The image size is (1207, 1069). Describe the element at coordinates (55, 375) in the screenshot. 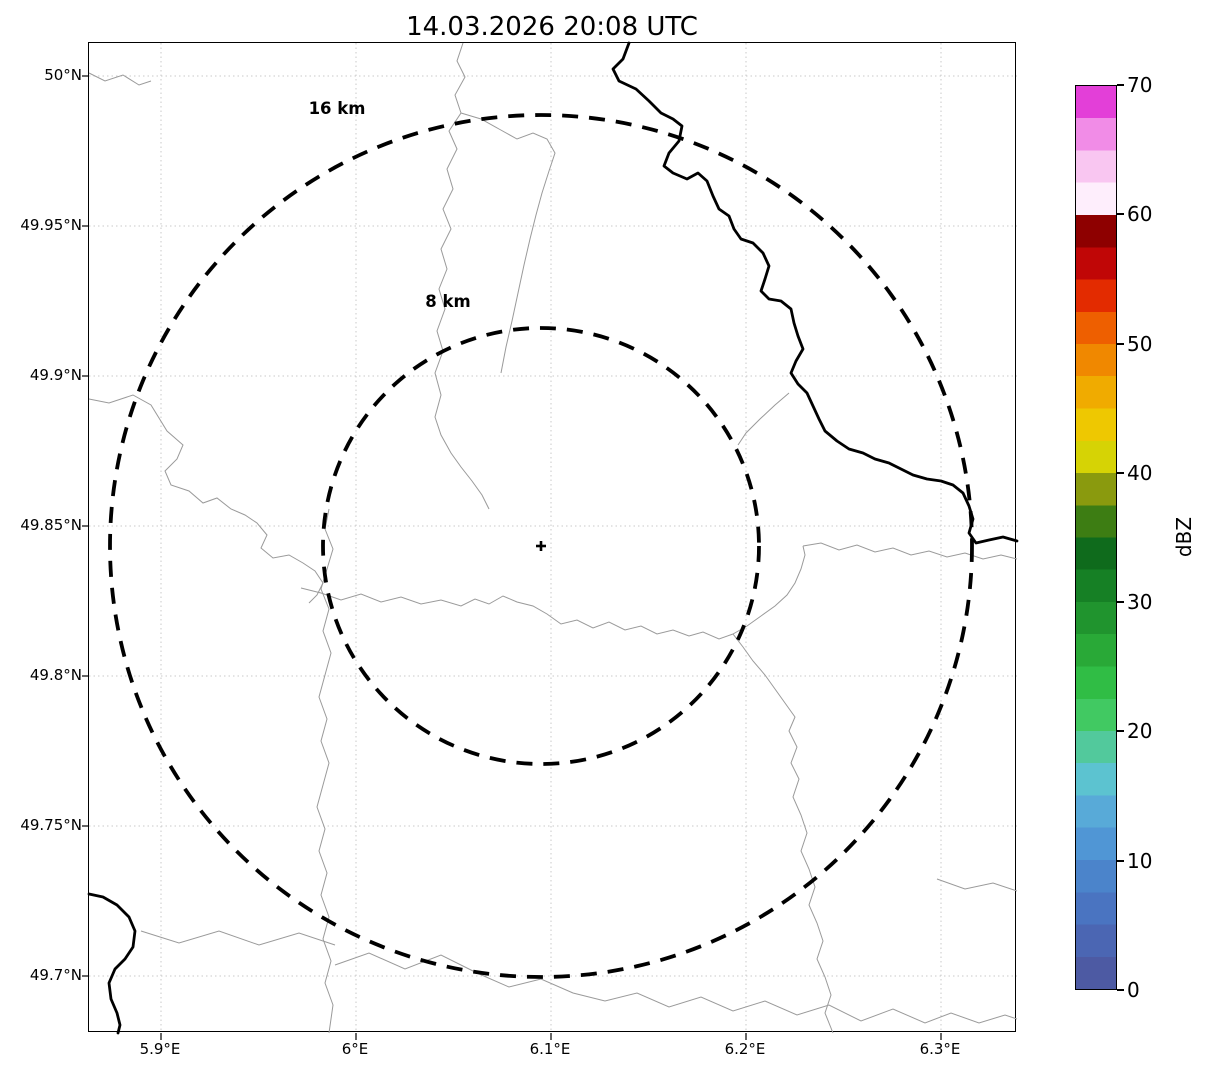

I see `lat-tick-label: 49.9°N` at that location.